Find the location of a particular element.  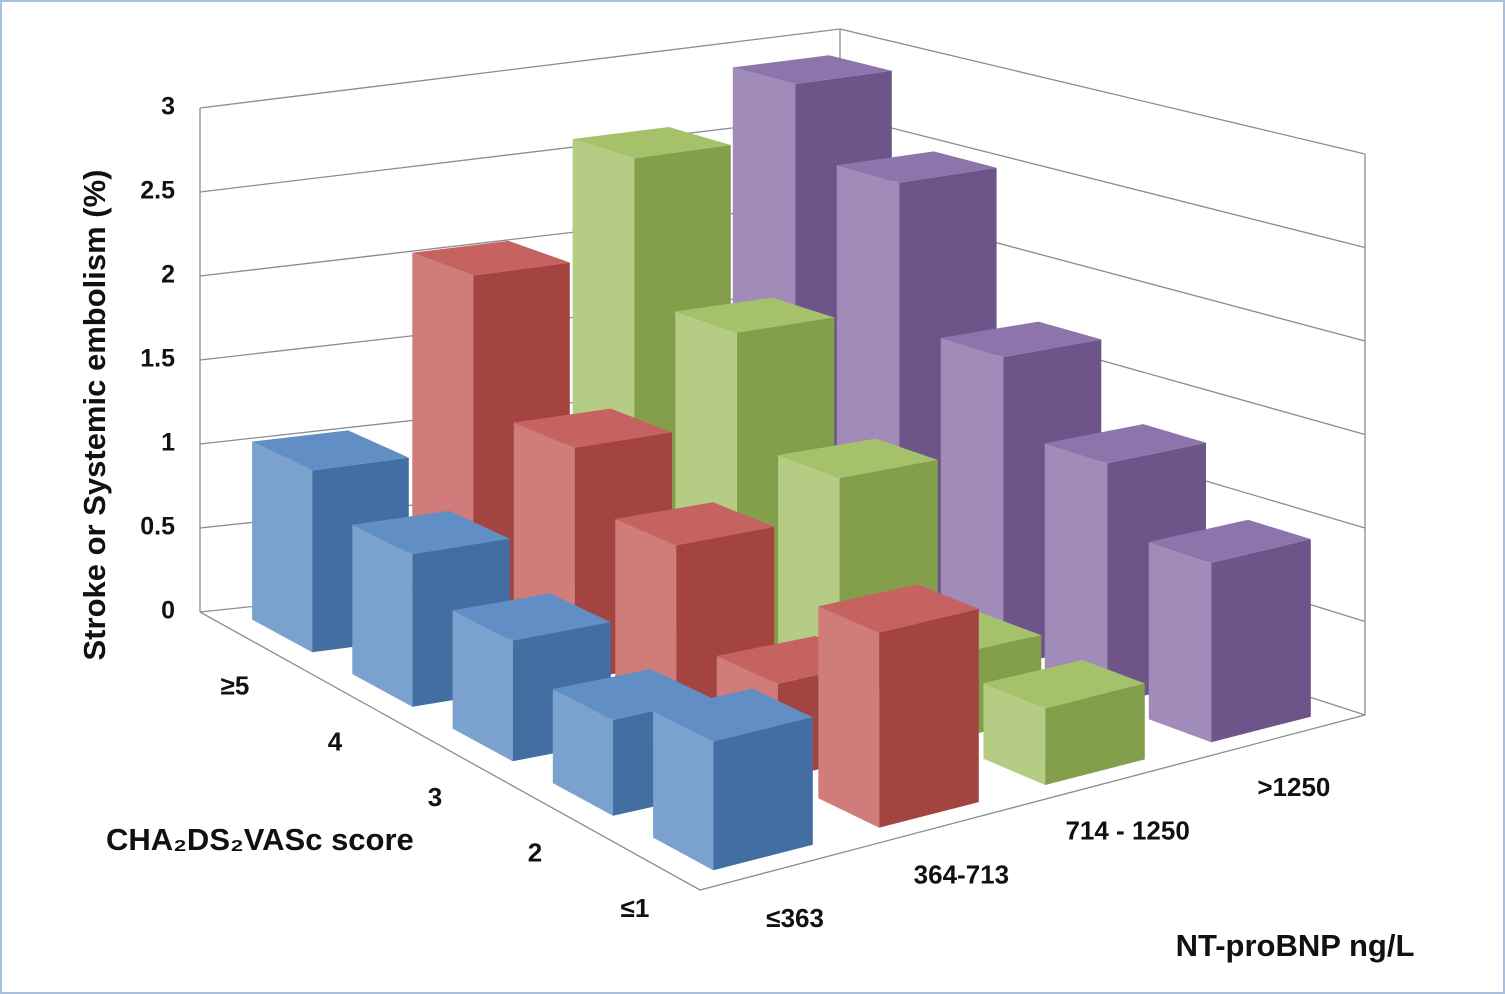

y-tick-label: 0 is located at coordinates (168, 611).